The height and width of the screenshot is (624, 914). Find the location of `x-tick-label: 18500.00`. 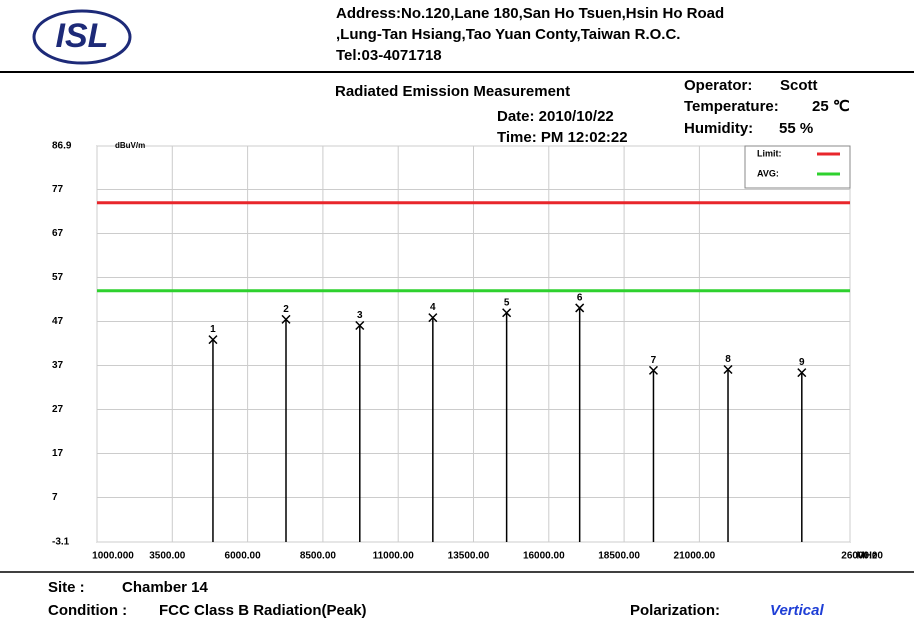

x-tick-label: 18500.00 is located at coordinates (619, 556).